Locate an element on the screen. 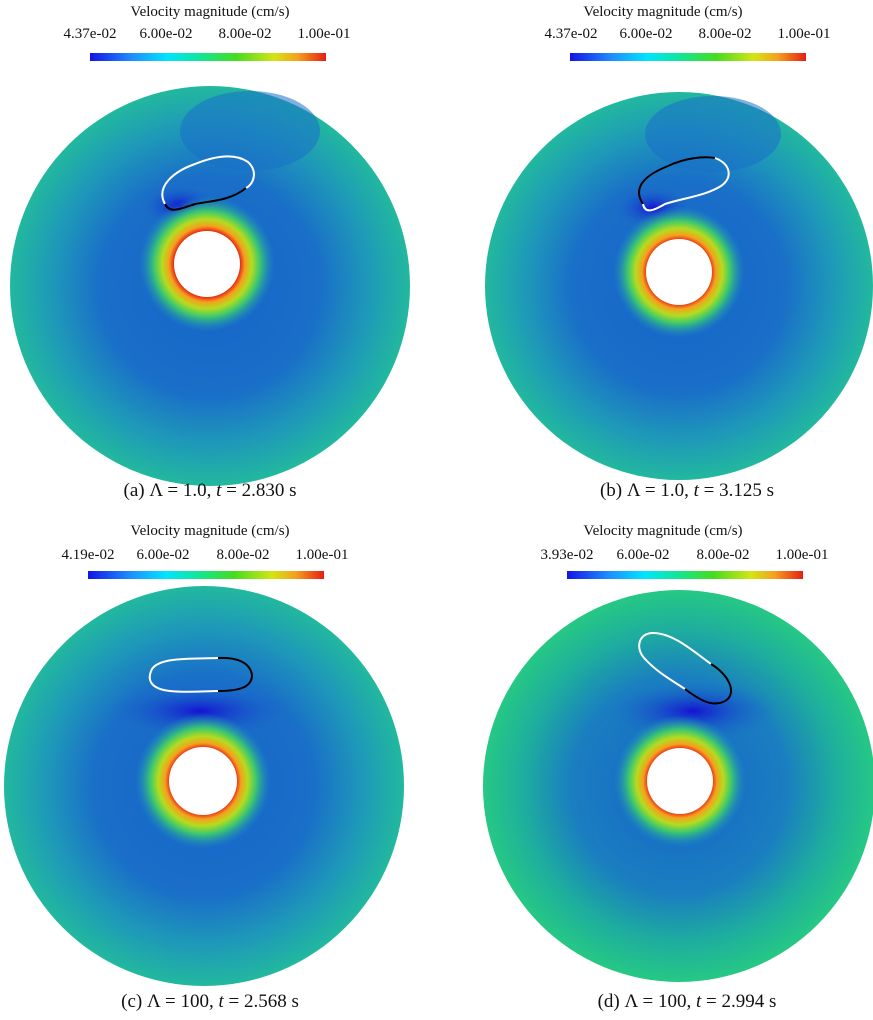 This screenshot has width=873, height=1020. colorbar-tick: 4.19e-02 is located at coordinates (88, 555).